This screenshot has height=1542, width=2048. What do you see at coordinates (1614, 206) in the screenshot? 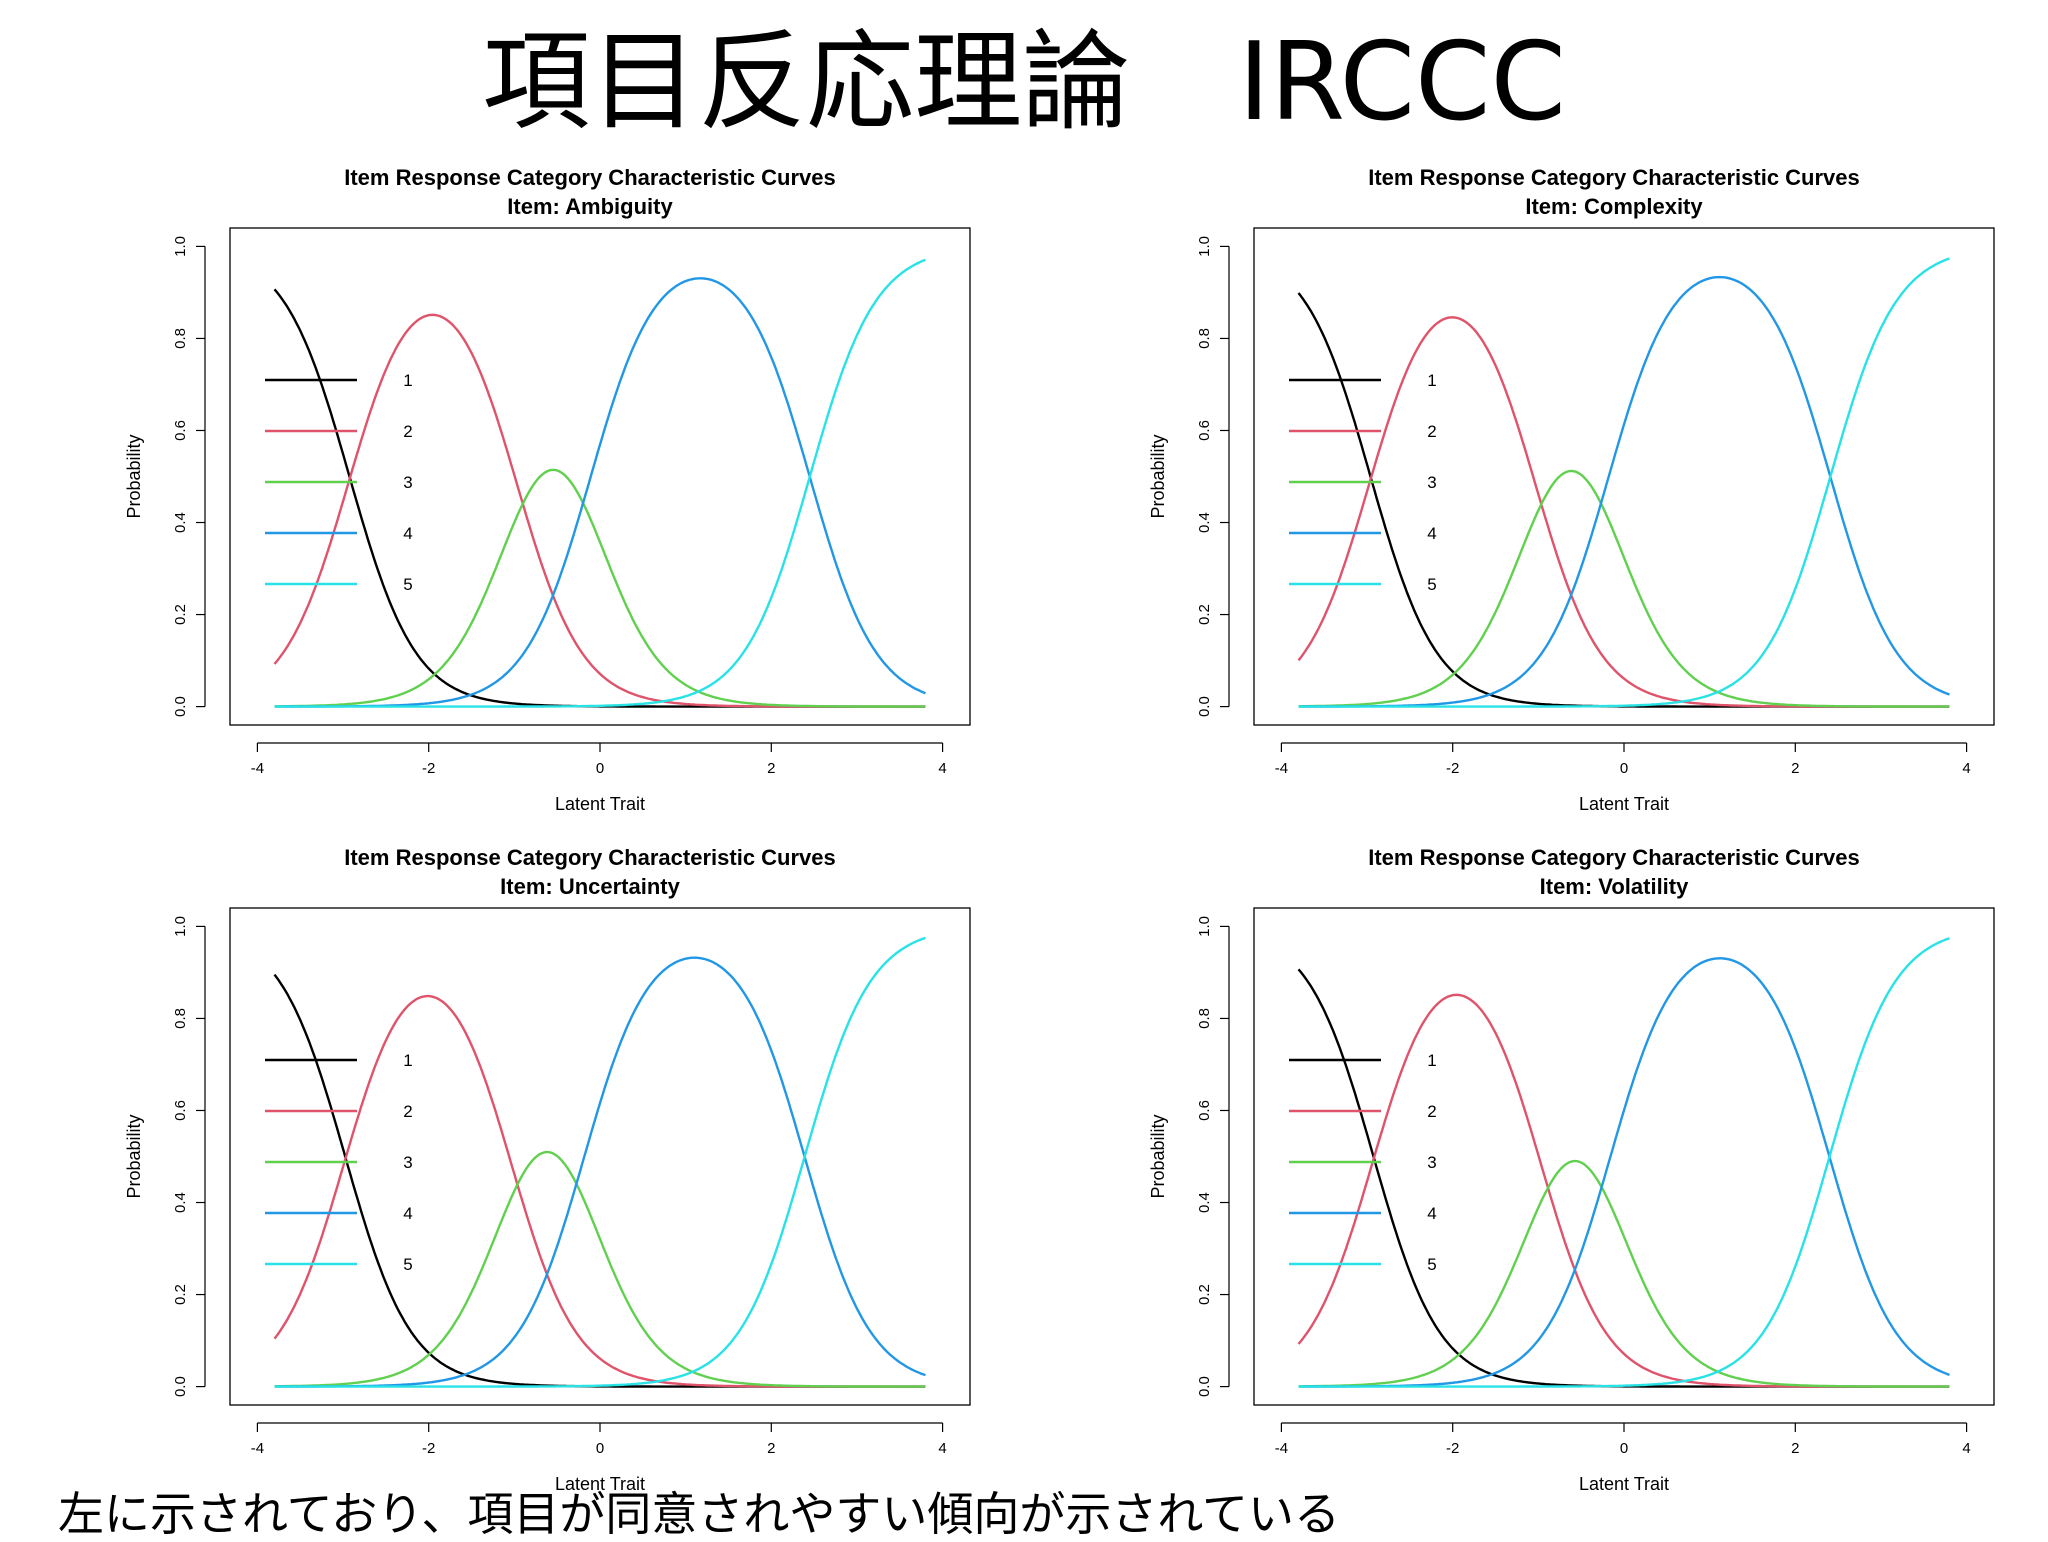
I see `chart-subtitle: Item: Complexity` at bounding box center [1614, 206].